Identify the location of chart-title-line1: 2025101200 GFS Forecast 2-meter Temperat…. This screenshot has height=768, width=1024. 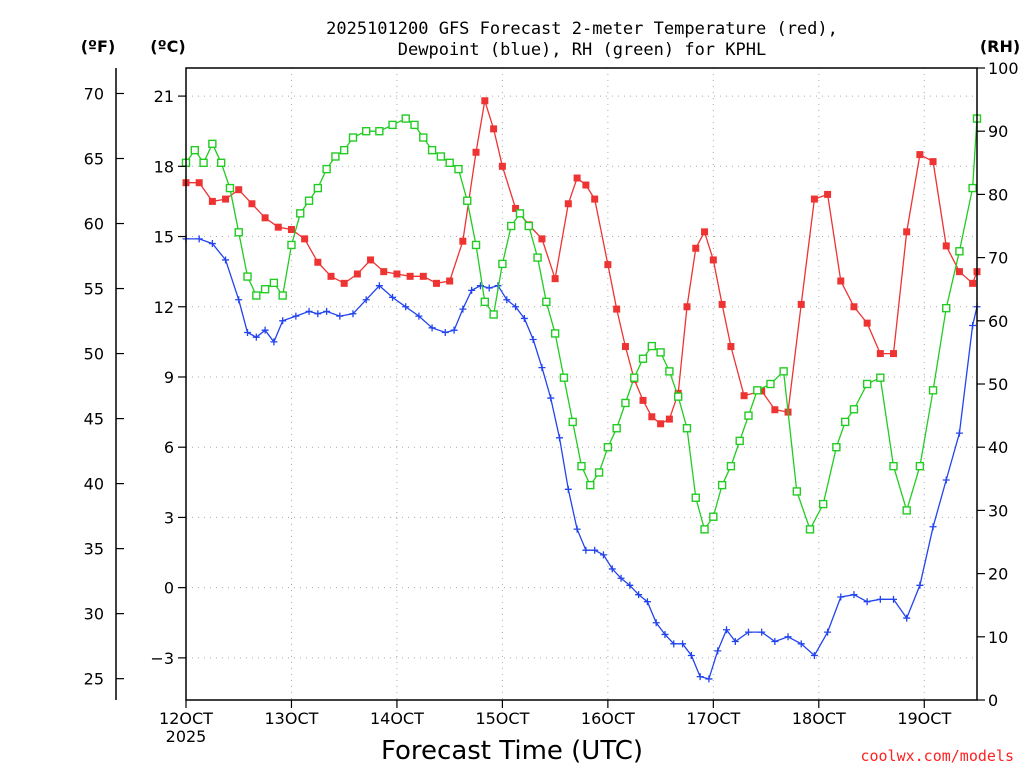
(582, 29).